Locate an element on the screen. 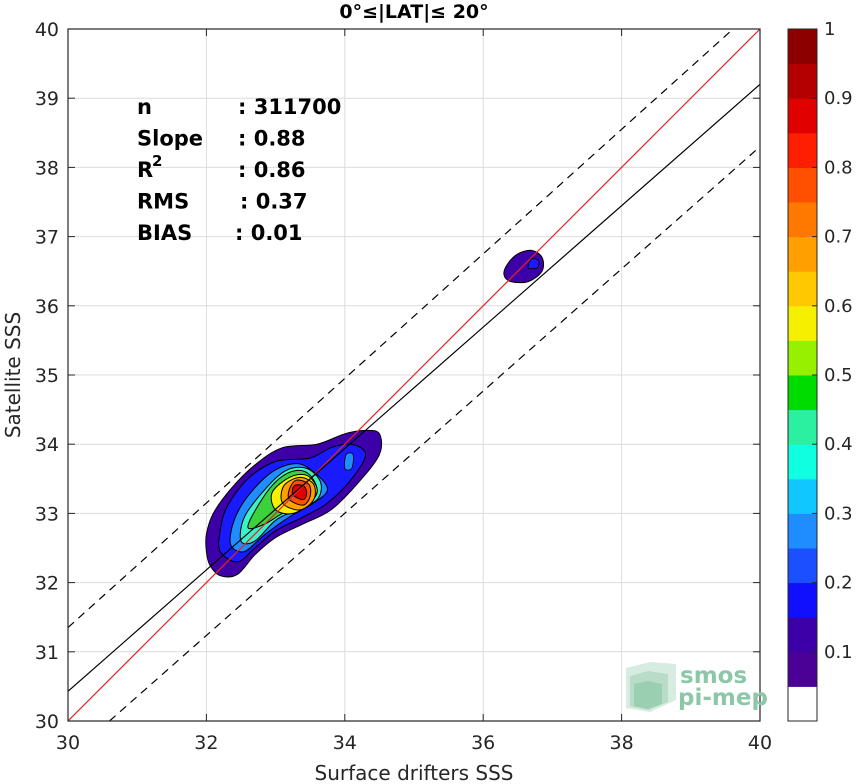 The image size is (857, 784). y-tick-label: 38 is located at coordinates (47, 168).